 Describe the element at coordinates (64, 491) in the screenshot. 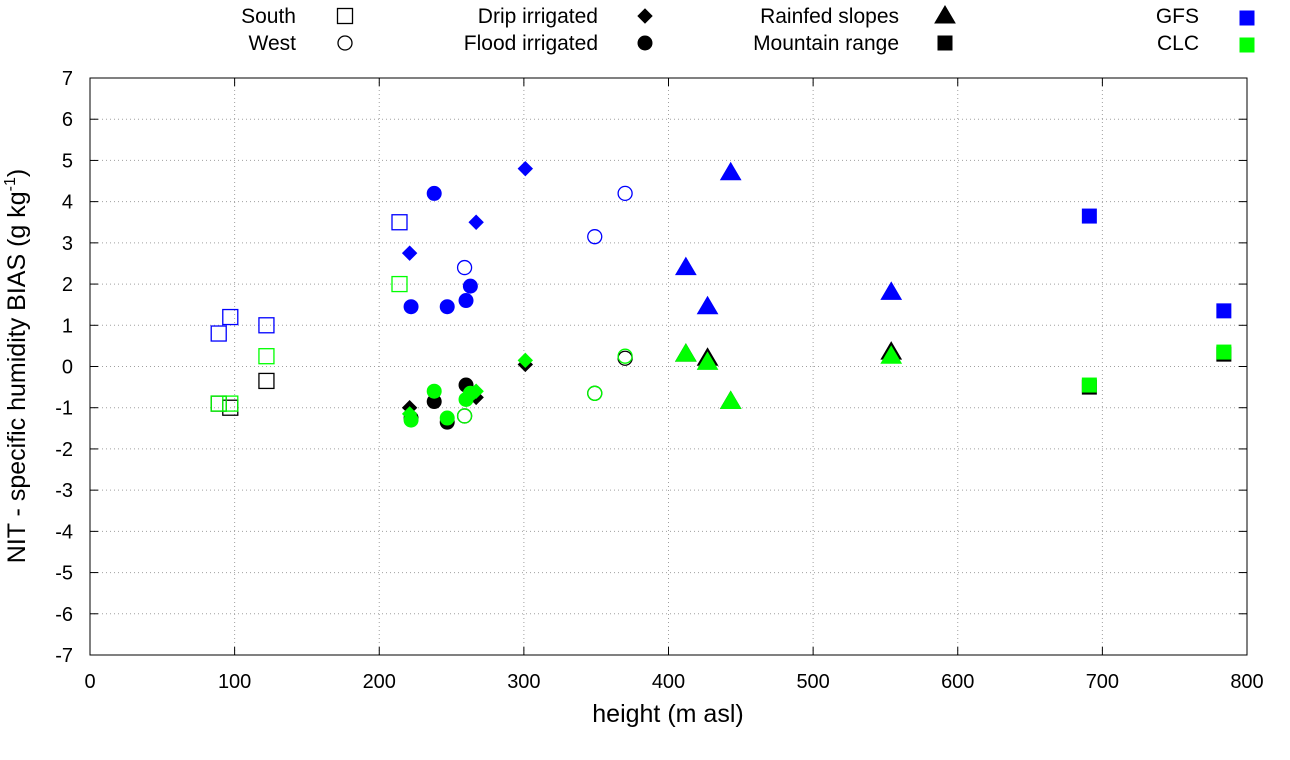

I see `y-tick-label: -3` at that location.